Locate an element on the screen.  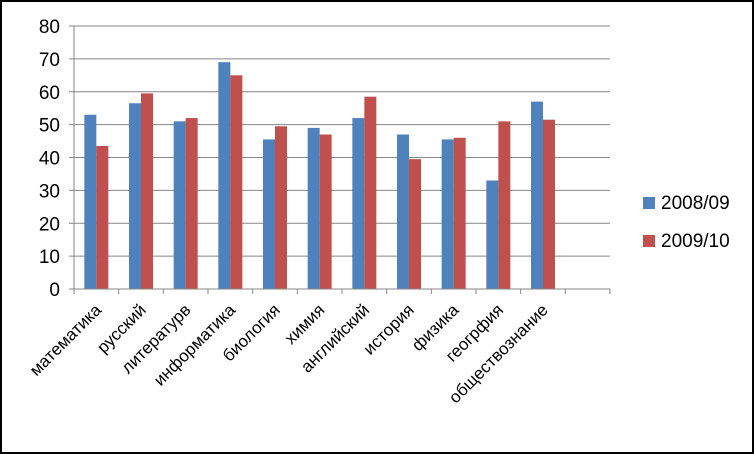
legend-label: 2009/10 is located at coordinates (695, 241).